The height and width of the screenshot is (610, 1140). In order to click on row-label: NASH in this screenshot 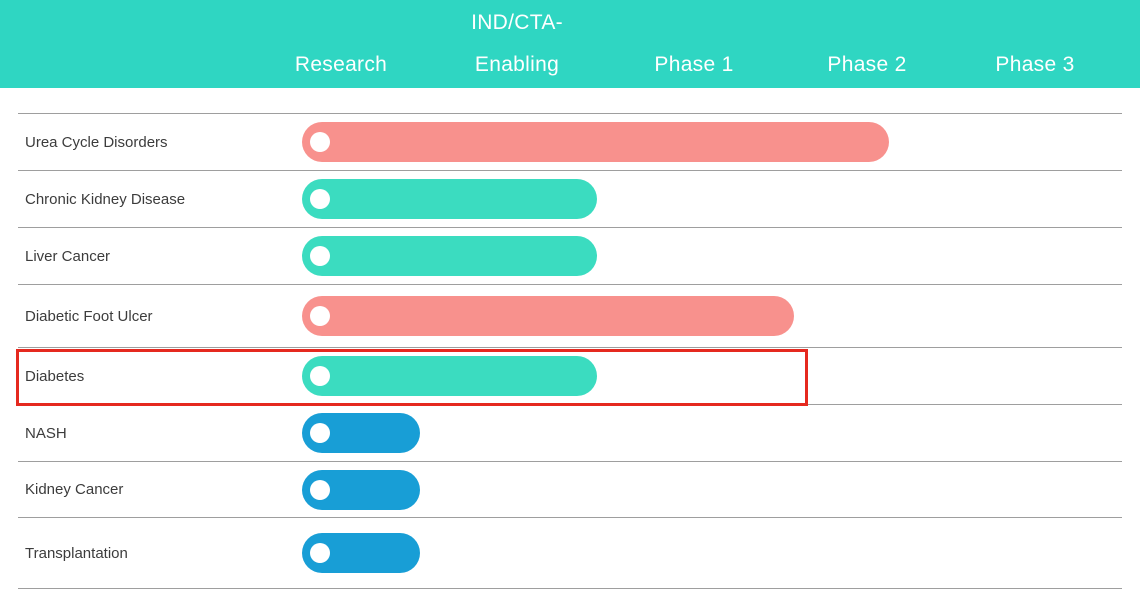, I will do `click(46, 433)`.